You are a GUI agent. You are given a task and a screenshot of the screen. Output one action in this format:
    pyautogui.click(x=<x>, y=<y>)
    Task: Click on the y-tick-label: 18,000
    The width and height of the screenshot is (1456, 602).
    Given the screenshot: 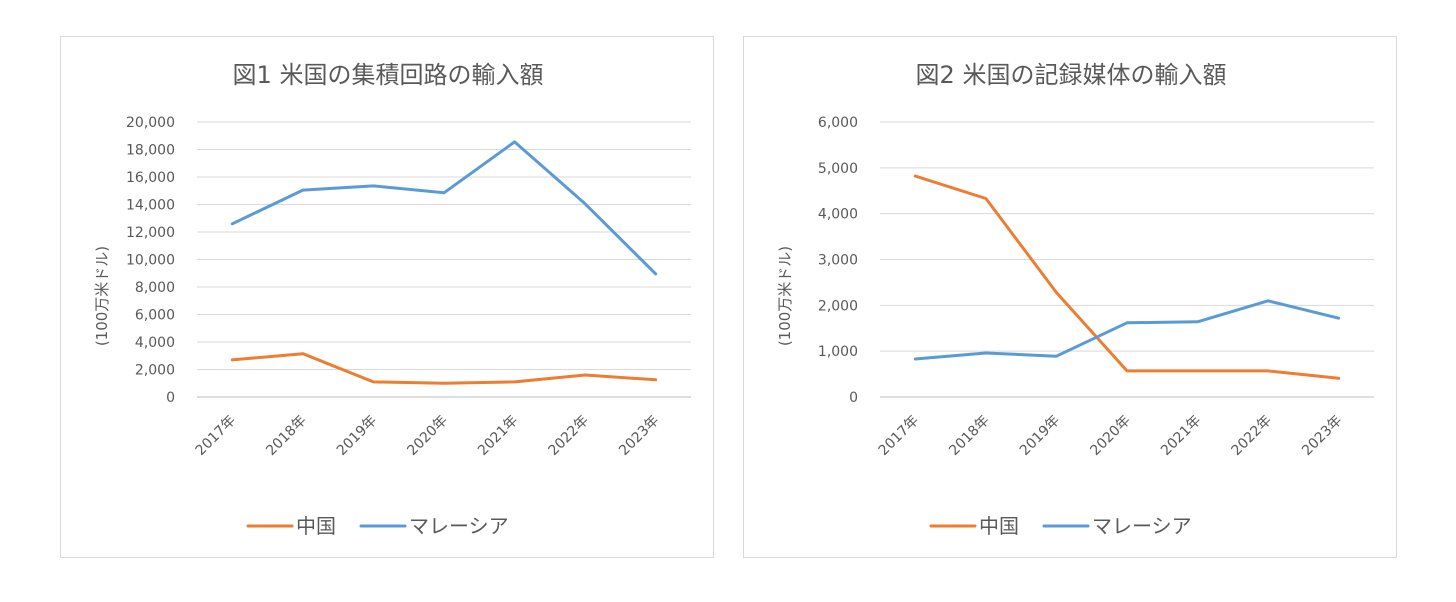 What is the action you would take?
    pyautogui.click(x=150, y=151)
    